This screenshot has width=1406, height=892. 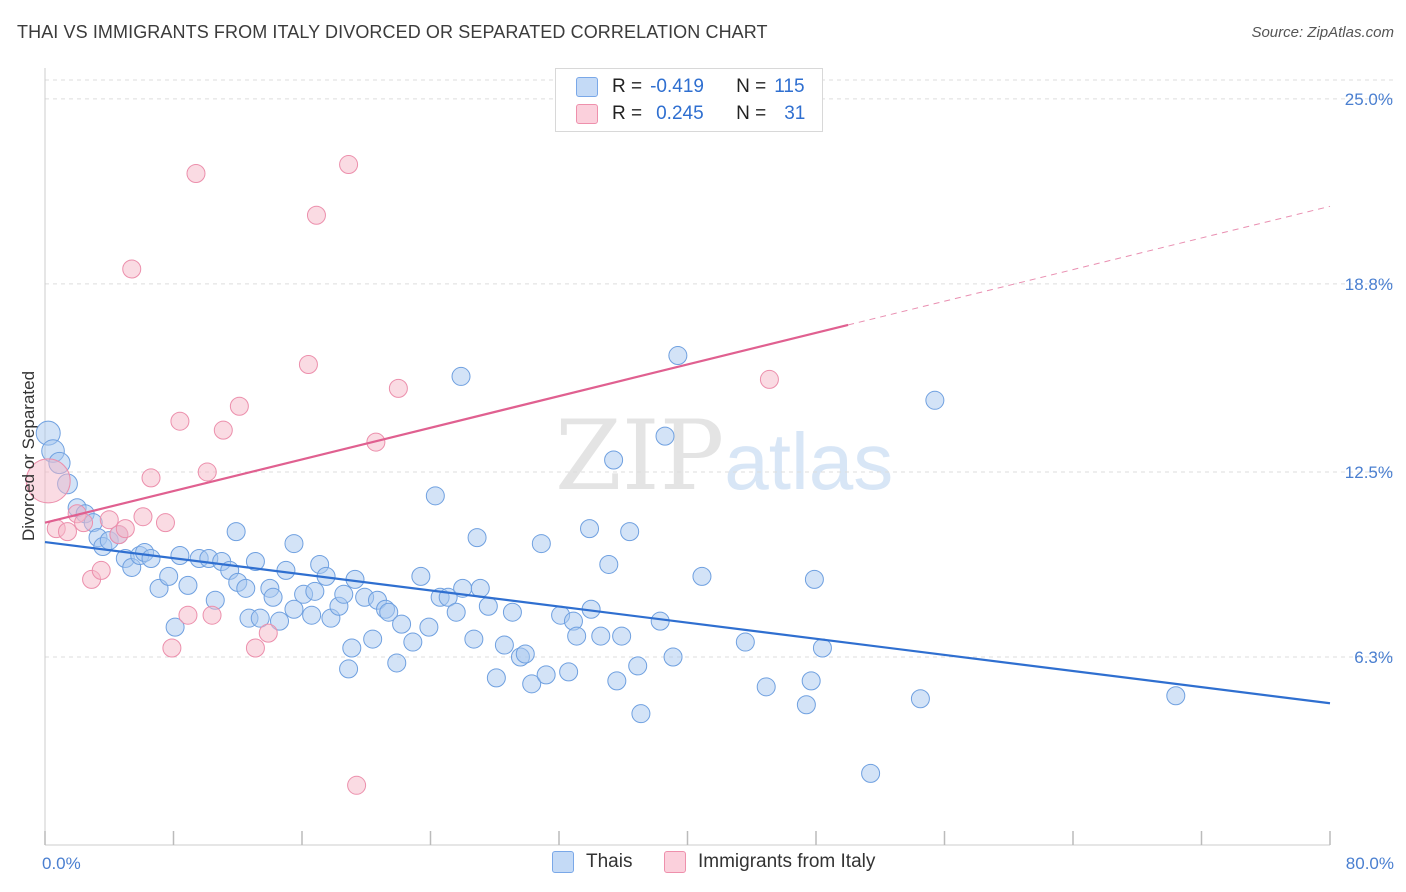 I want to click on y-tick-label: 25.0%, so click(x=1369, y=99).